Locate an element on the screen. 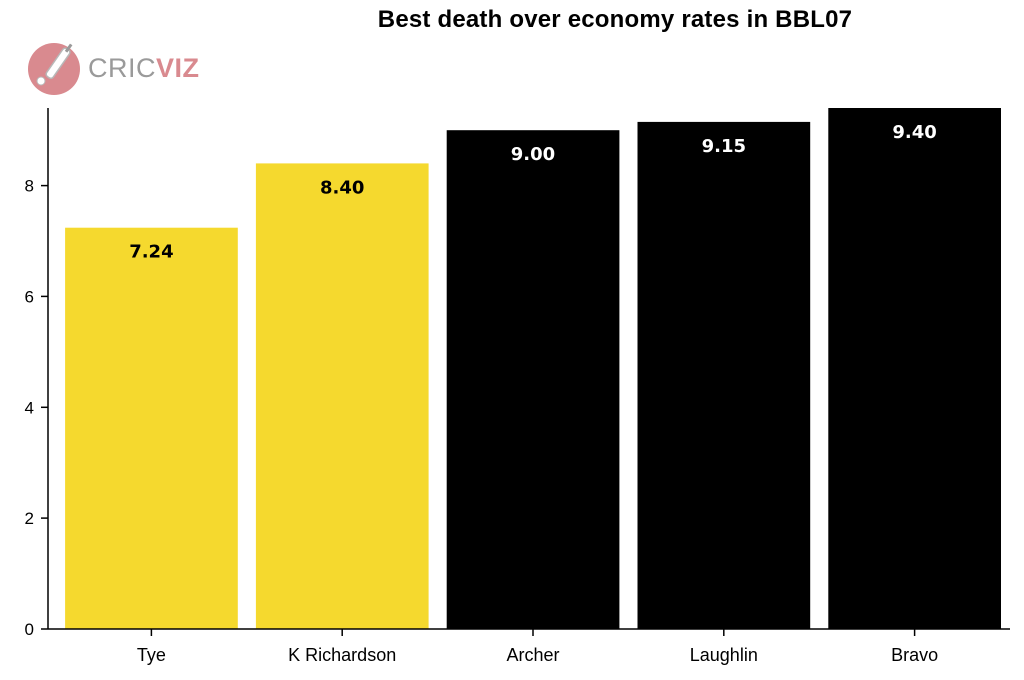 This screenshot has width=1024, height=680. data-label-laughlin: 9.15 is located at coordinates (724, 146).